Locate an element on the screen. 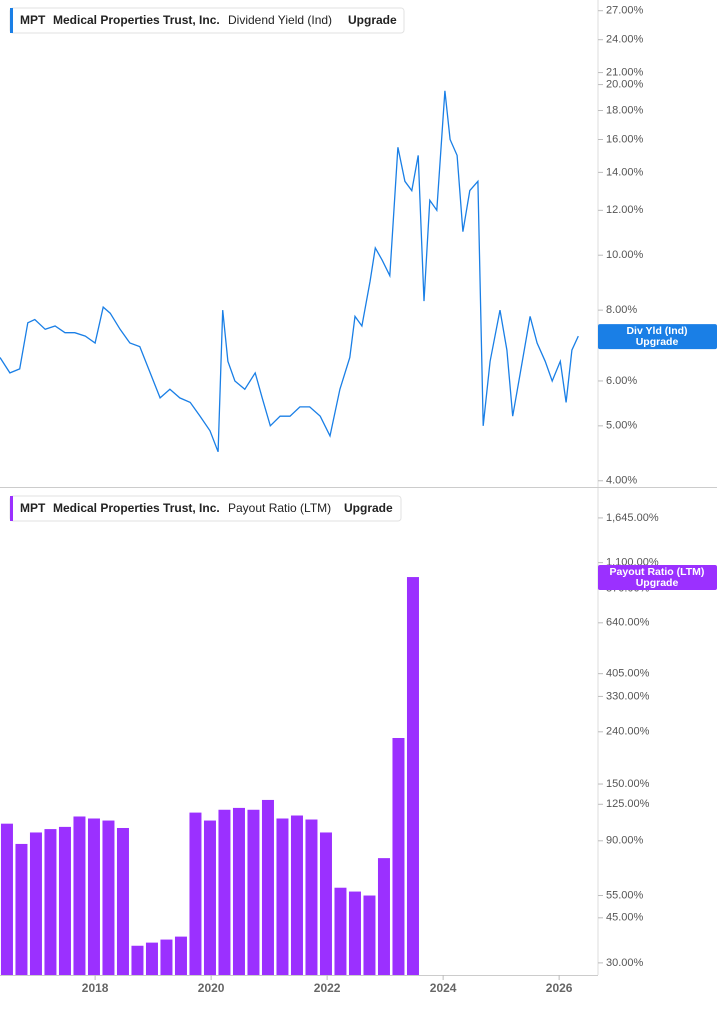 This screenshot has width=717, height=1010. x-tick-label: 2026 is located at coordinates (559, 988).